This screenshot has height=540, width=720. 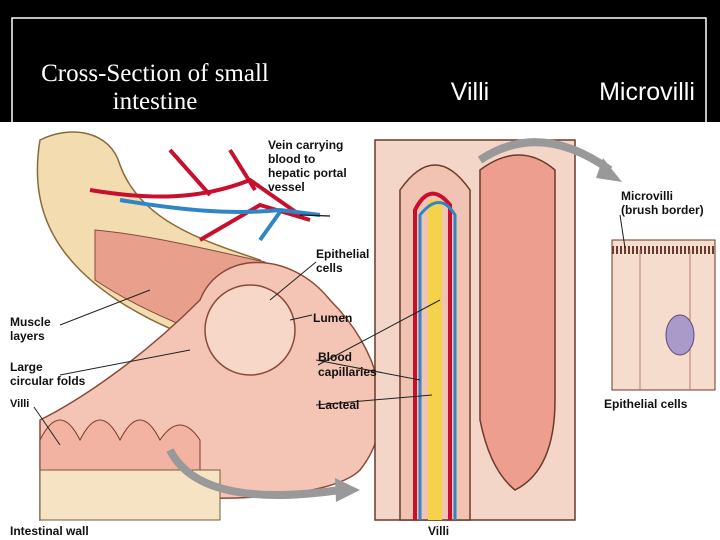 I want to click on vein, so click(x=220, y=220).